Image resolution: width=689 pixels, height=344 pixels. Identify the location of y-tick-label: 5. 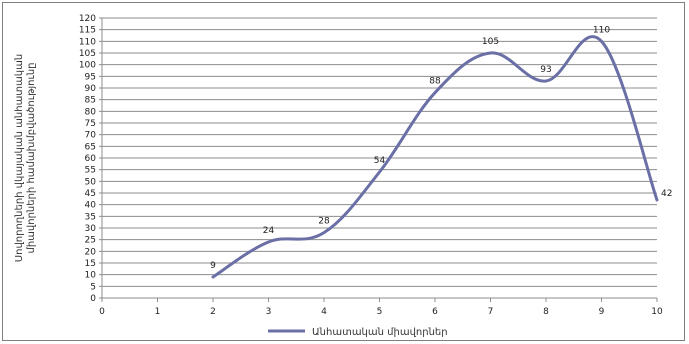
(93, 287).